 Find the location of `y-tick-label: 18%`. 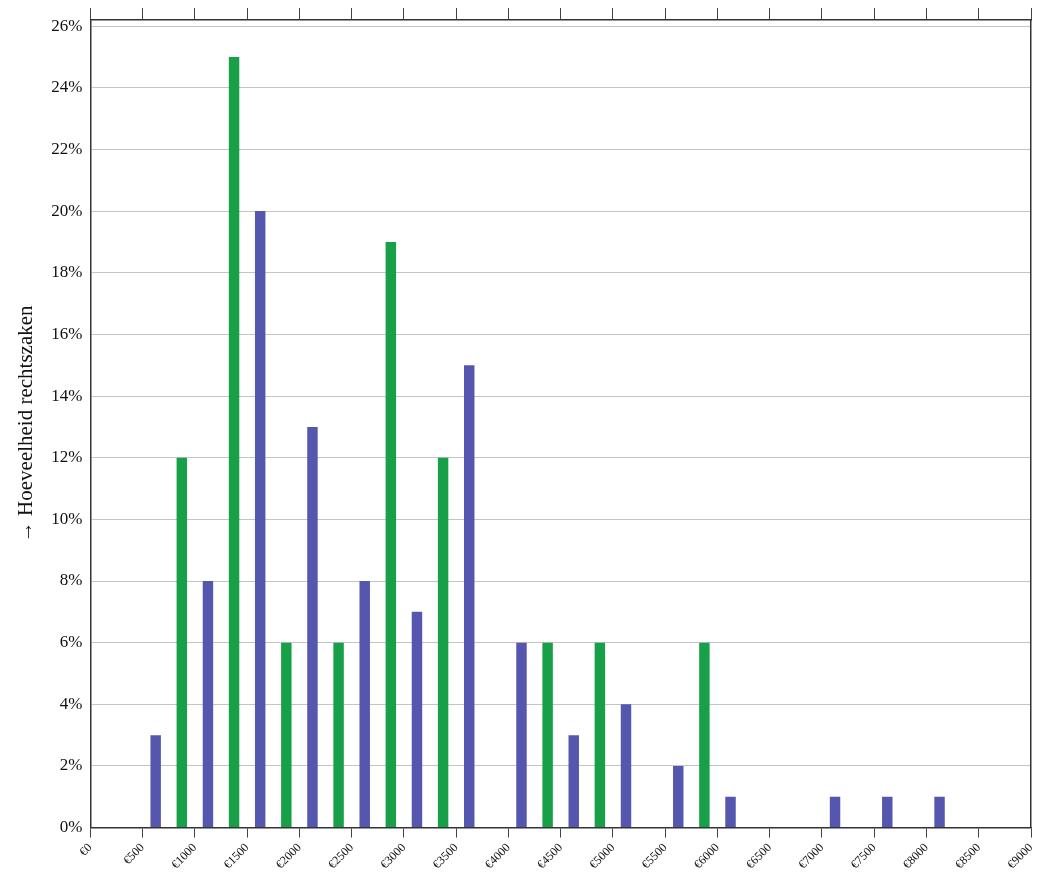

y-tick-label: 18% is located at coordinates (67, 272).